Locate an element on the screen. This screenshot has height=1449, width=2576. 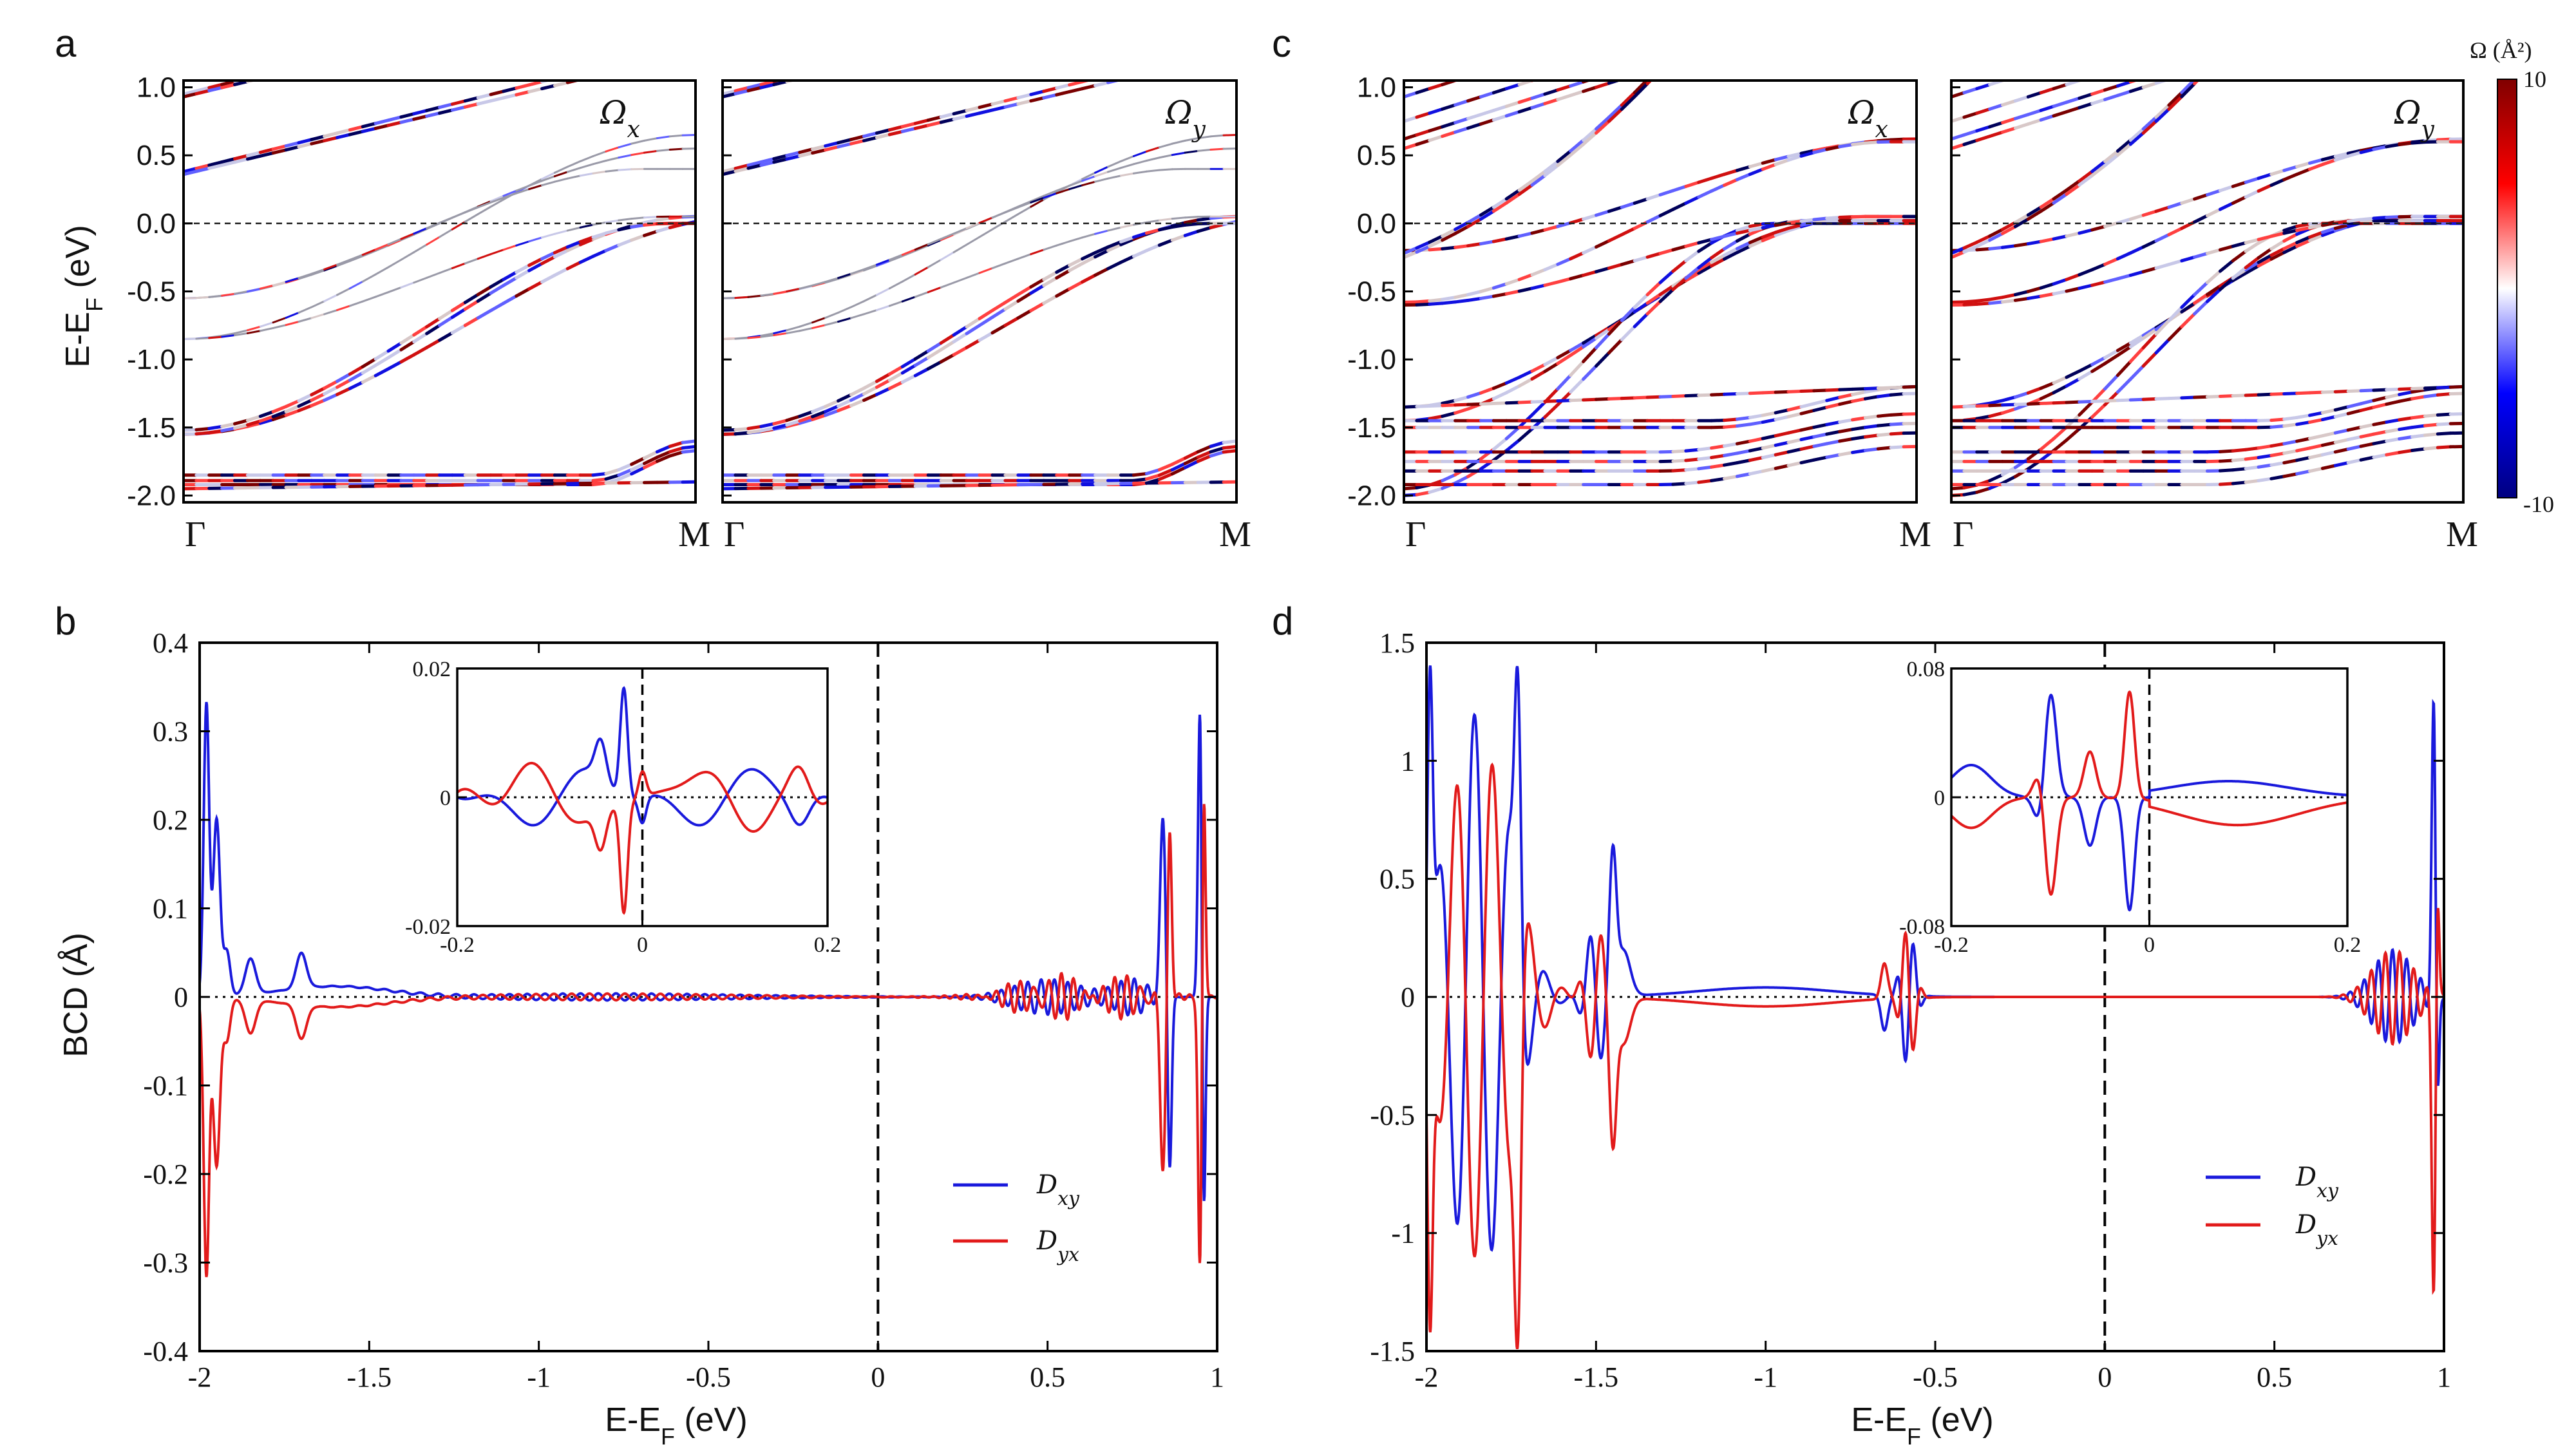
y-tick-label: -1.5 is located at coordinates (1393, 1351).